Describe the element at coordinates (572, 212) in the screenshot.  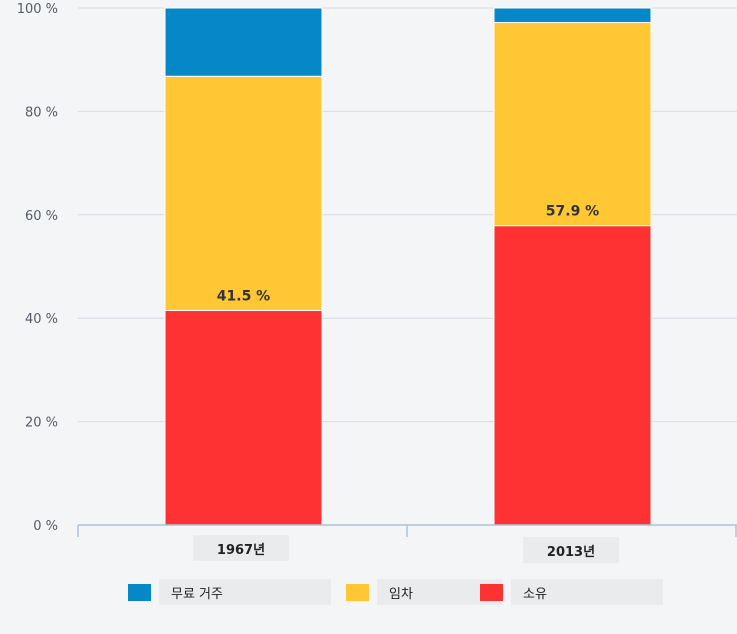
I see `data-label: 57.9 %` at that location.